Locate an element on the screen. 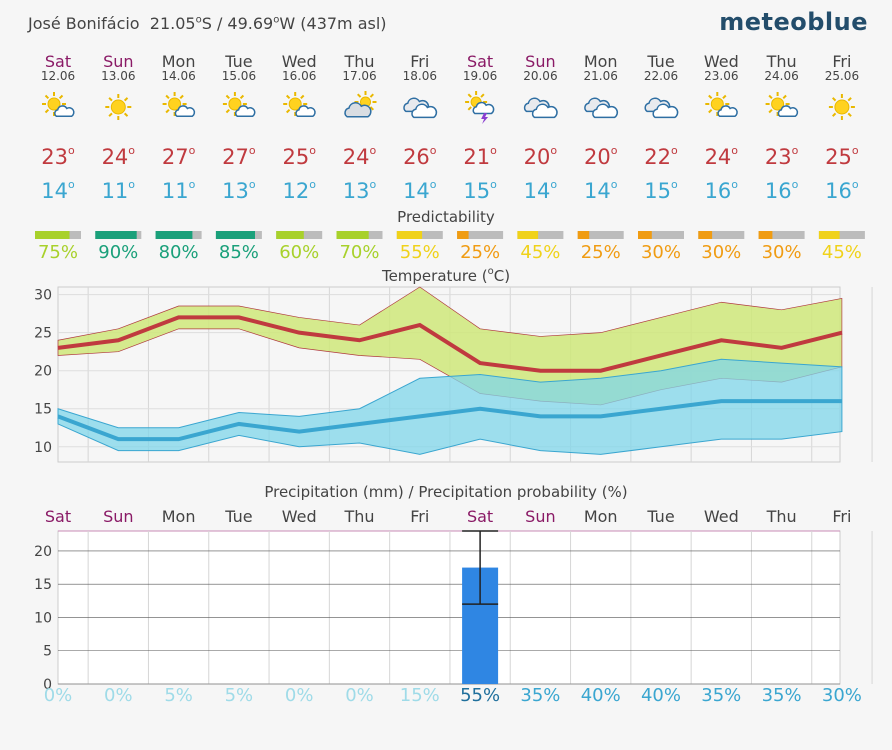 This screenshot has width=892, height=750. date-label: 16.06 is located at coordinates (299, 76).